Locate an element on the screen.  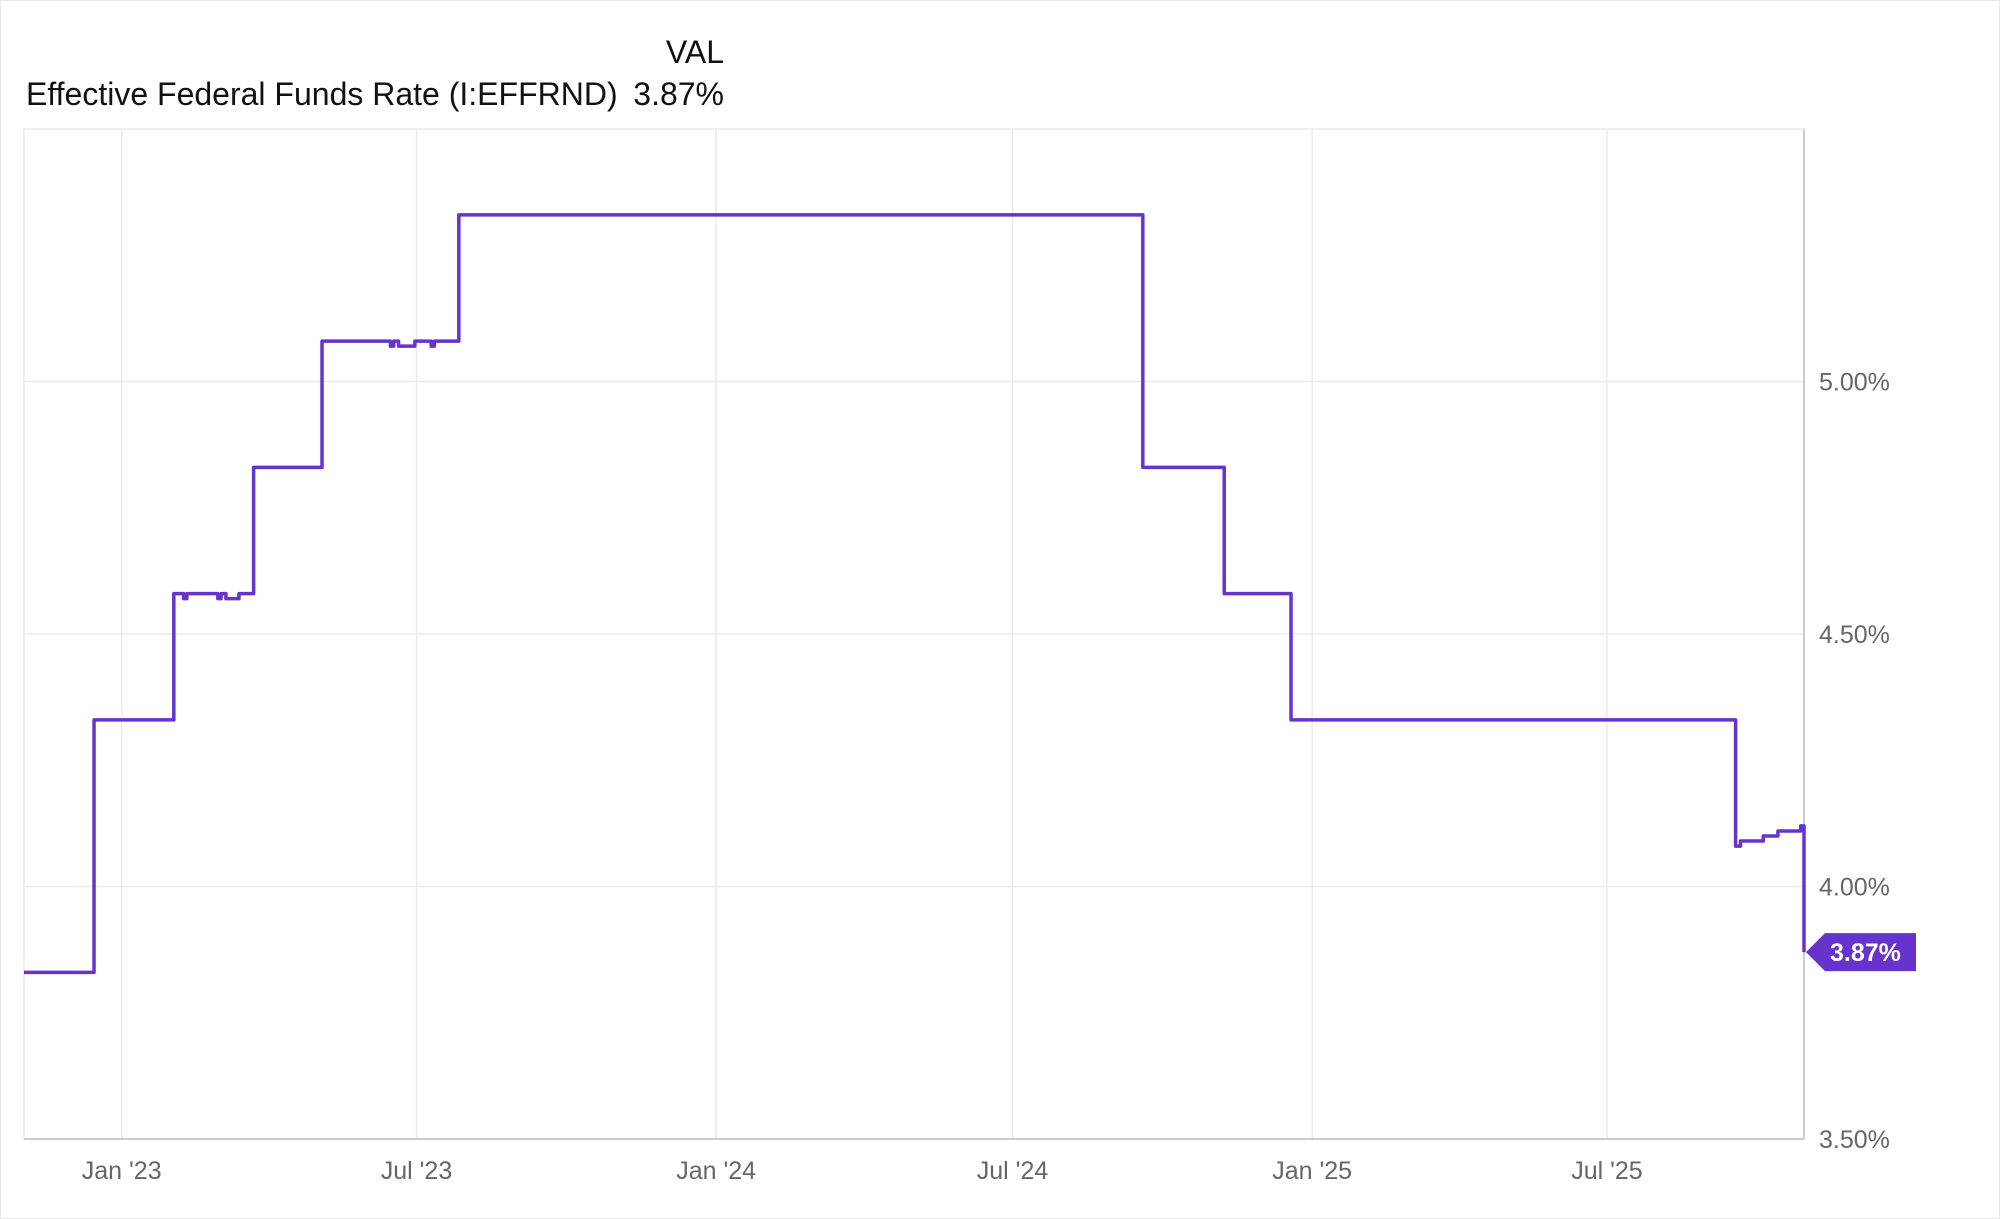
legend-series-value: 3.87% is located at coordinates (678, 94).